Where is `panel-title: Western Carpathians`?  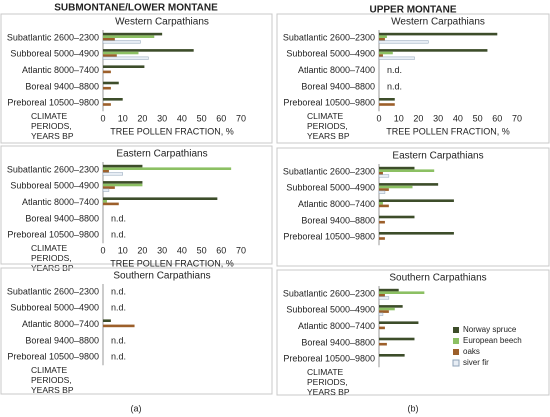
panel-title: Western Carpathians is located at coordinates (438, 22).